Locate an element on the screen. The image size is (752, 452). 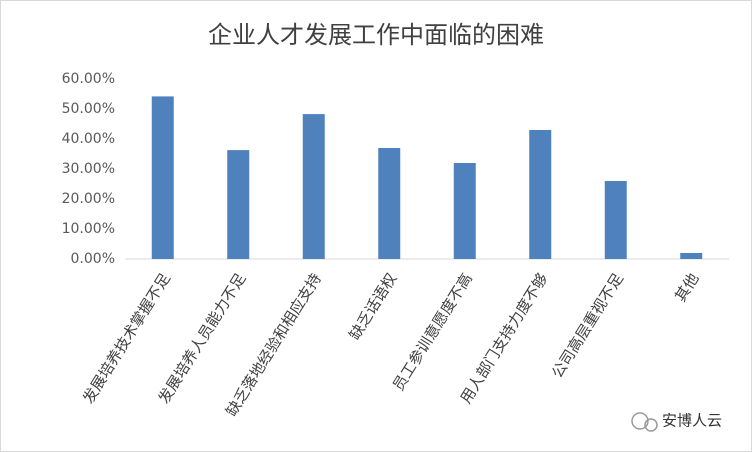
y-tick-label: 60.00% is located at coordinates (88, 79).